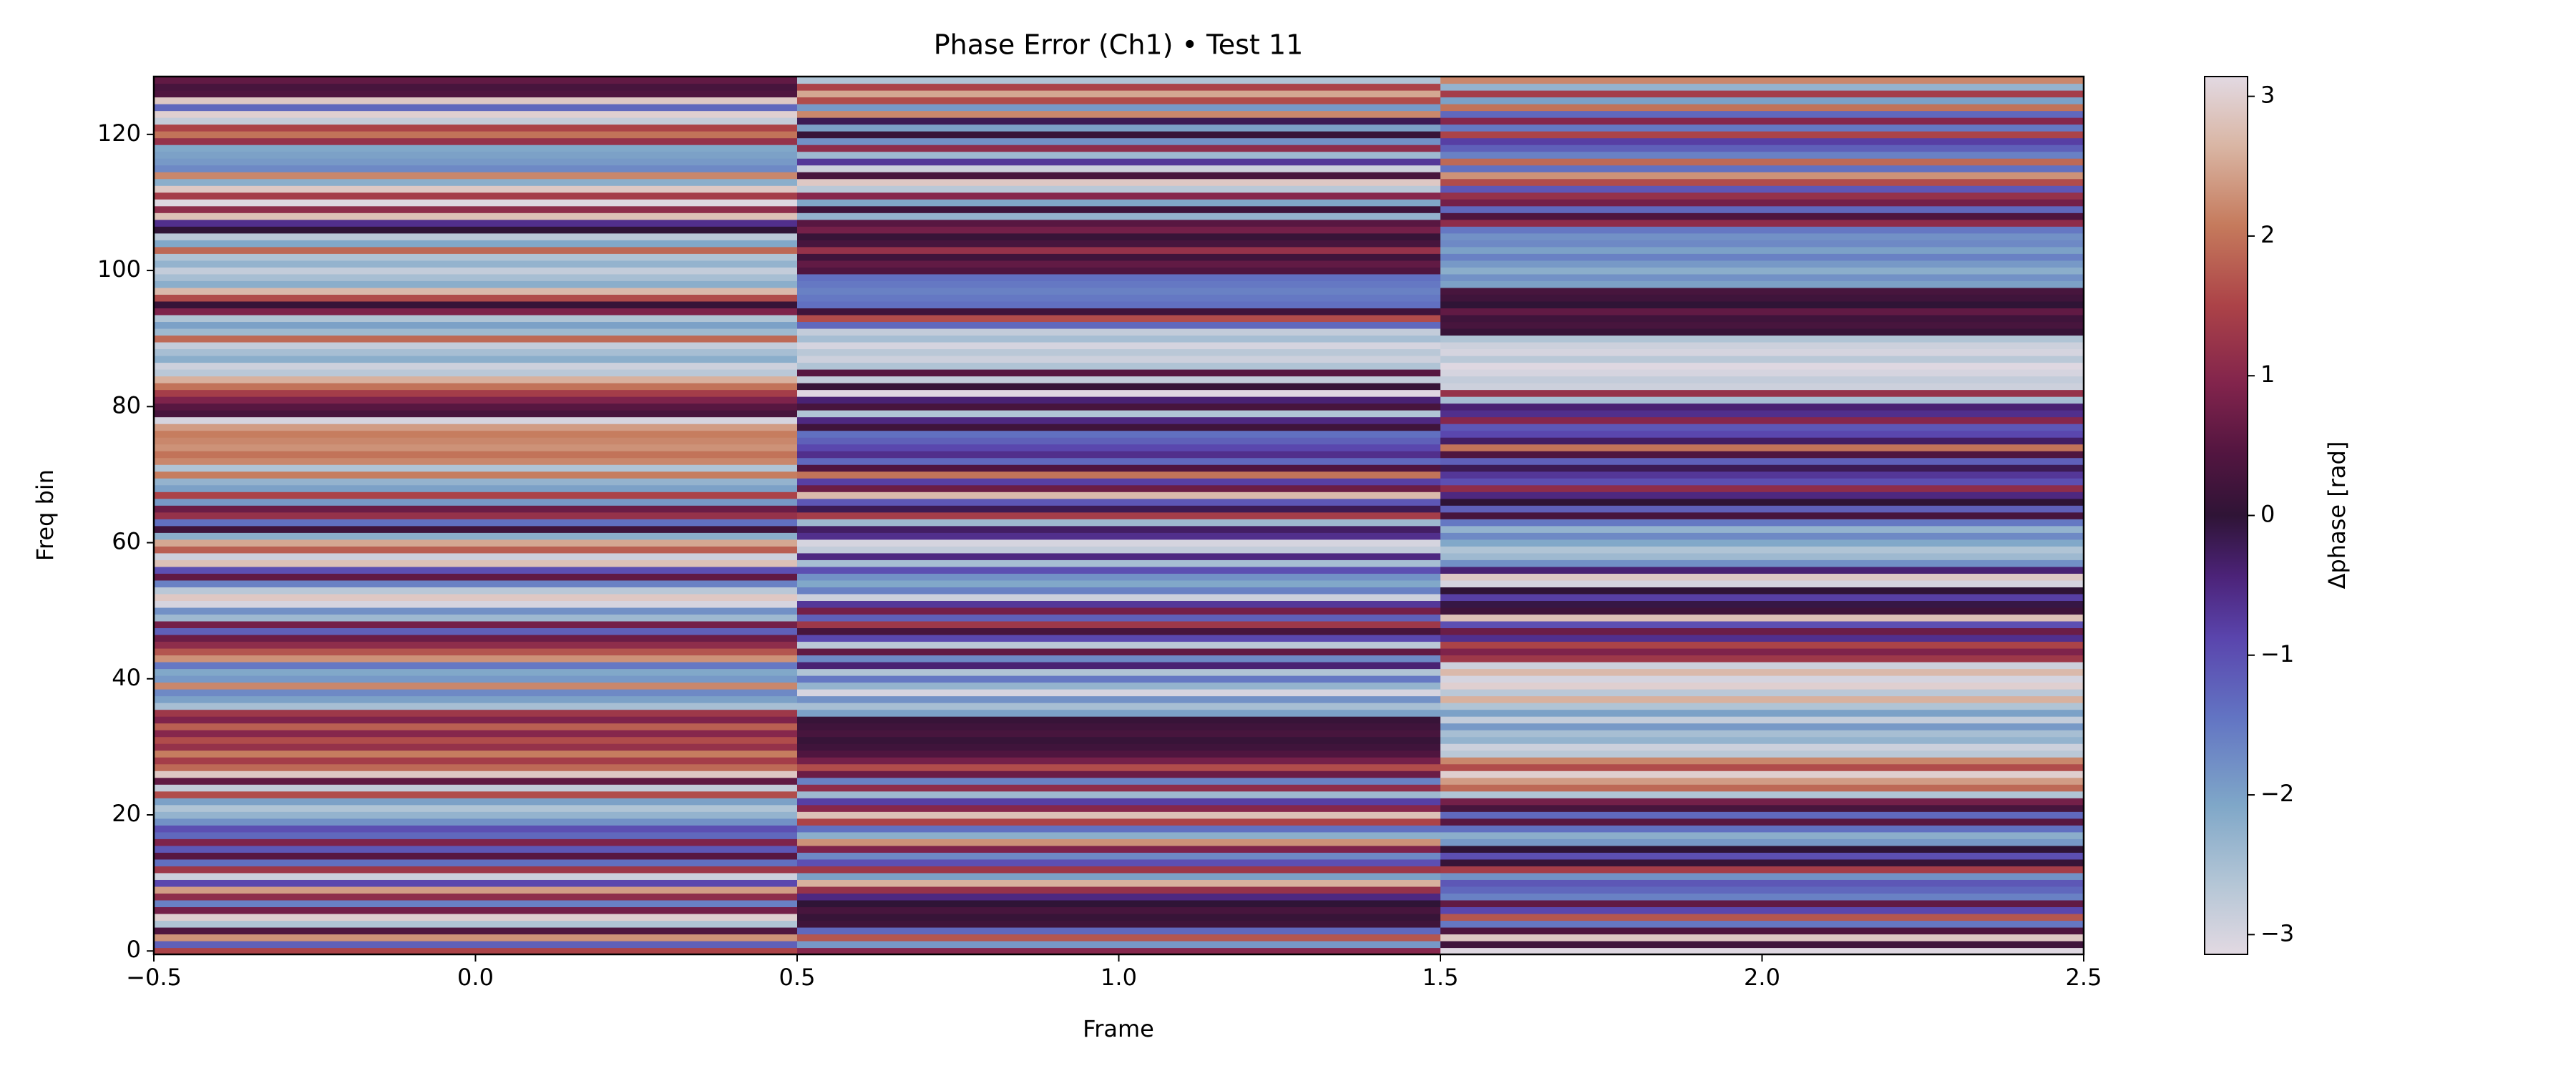 Image resolution: width=2576 pixels, height=1076 pixels. What do you see at coordinates (45, 515) in the screenshot?
I see `y-axis-label: Freq bin` at bounding box center [45, 515].